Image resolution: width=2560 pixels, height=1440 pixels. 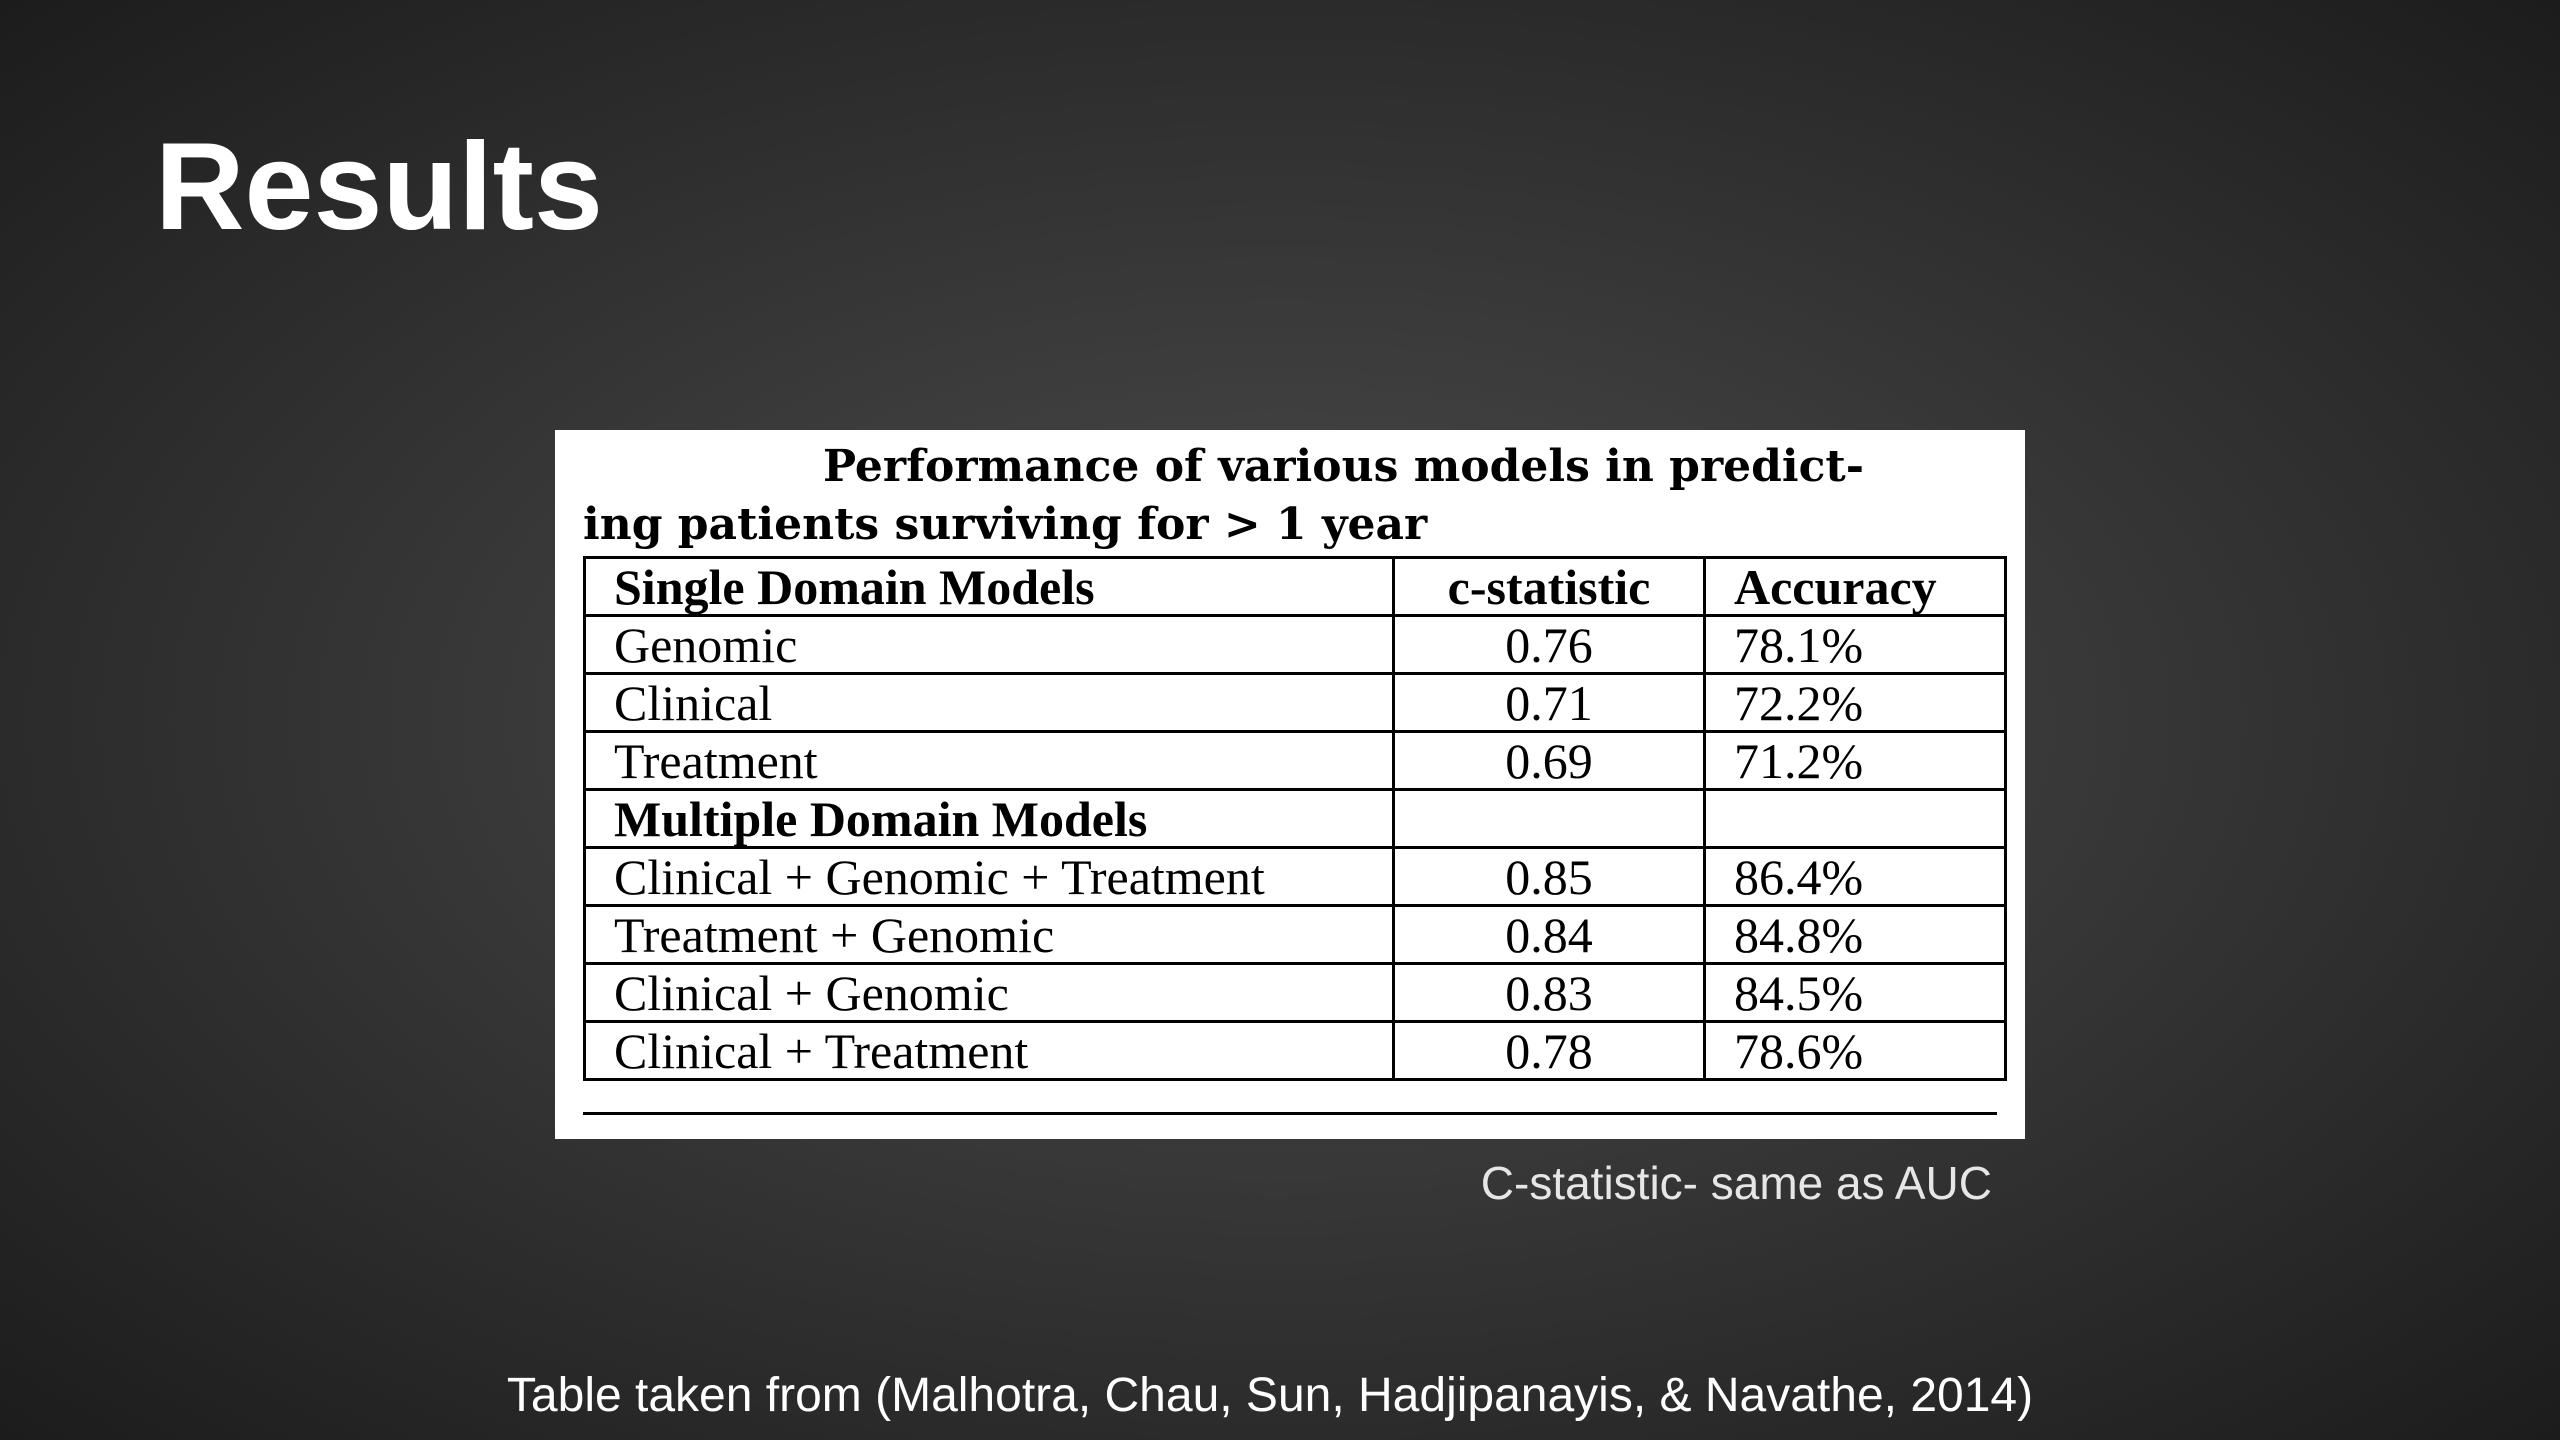 What do you see at coordinates (989, 702) in the screenshot?
I see `table-cell: Clinical` at bounding box center [989, 702].